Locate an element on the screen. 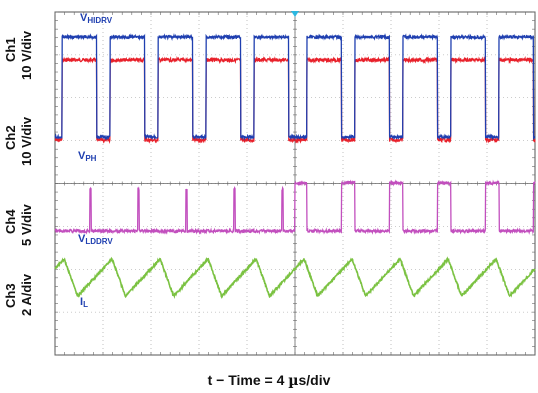 Image resolution: width=538 pixels, height=393 pixels. ch1-label: Ch1 is located at coordinates (10, 49).